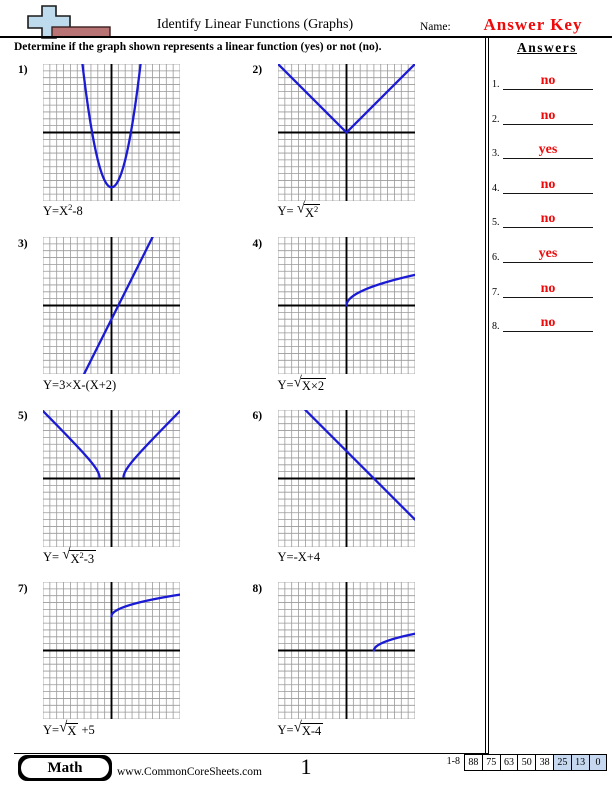 The width and height of the screenshot is (612, 792). Describe the element at coordinates (299, 557) in the screenshot. I see `equation-label: Y=-X+4` at that location.